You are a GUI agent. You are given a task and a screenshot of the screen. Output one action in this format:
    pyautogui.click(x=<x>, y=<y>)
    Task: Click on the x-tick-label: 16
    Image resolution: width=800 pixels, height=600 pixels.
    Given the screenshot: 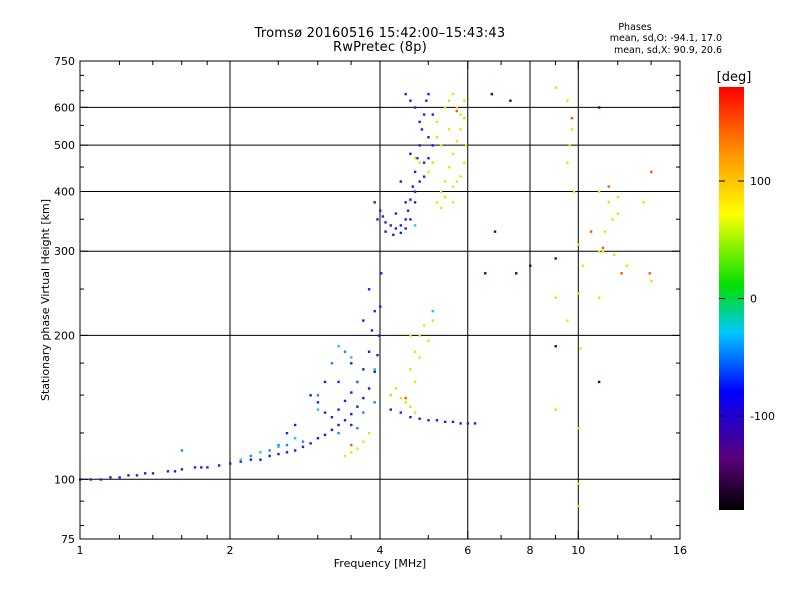 What is the action you would take?
    pyautogui.click(x=680, y=550)
    